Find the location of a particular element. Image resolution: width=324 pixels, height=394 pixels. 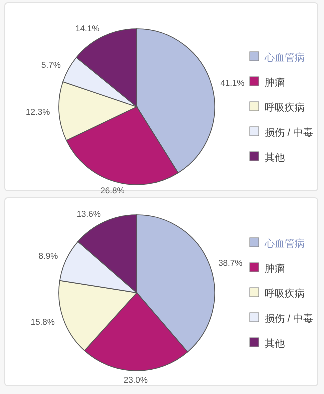

data-label: 15.8% is located at coordinates (43, 321).